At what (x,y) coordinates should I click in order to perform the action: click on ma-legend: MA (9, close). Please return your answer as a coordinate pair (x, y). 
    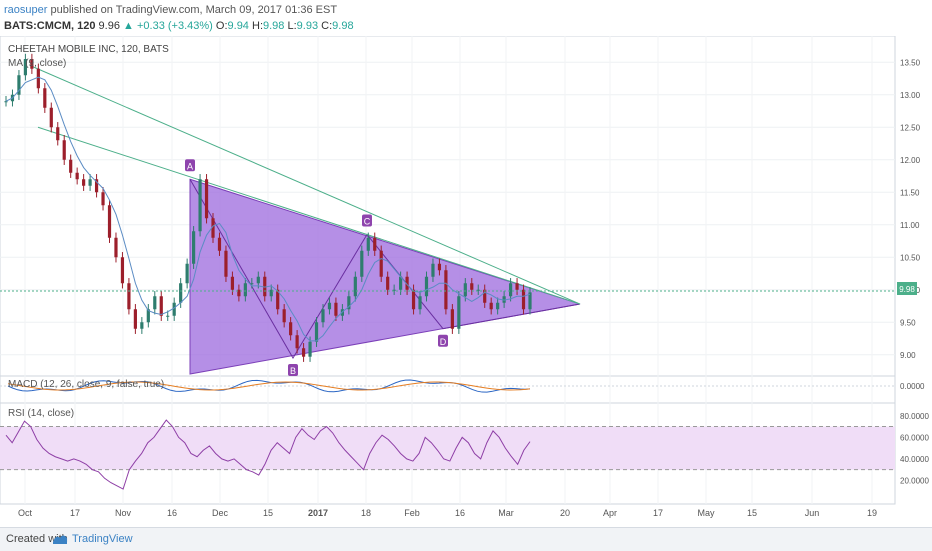
    Looking at the image, I should click on (37, 63).